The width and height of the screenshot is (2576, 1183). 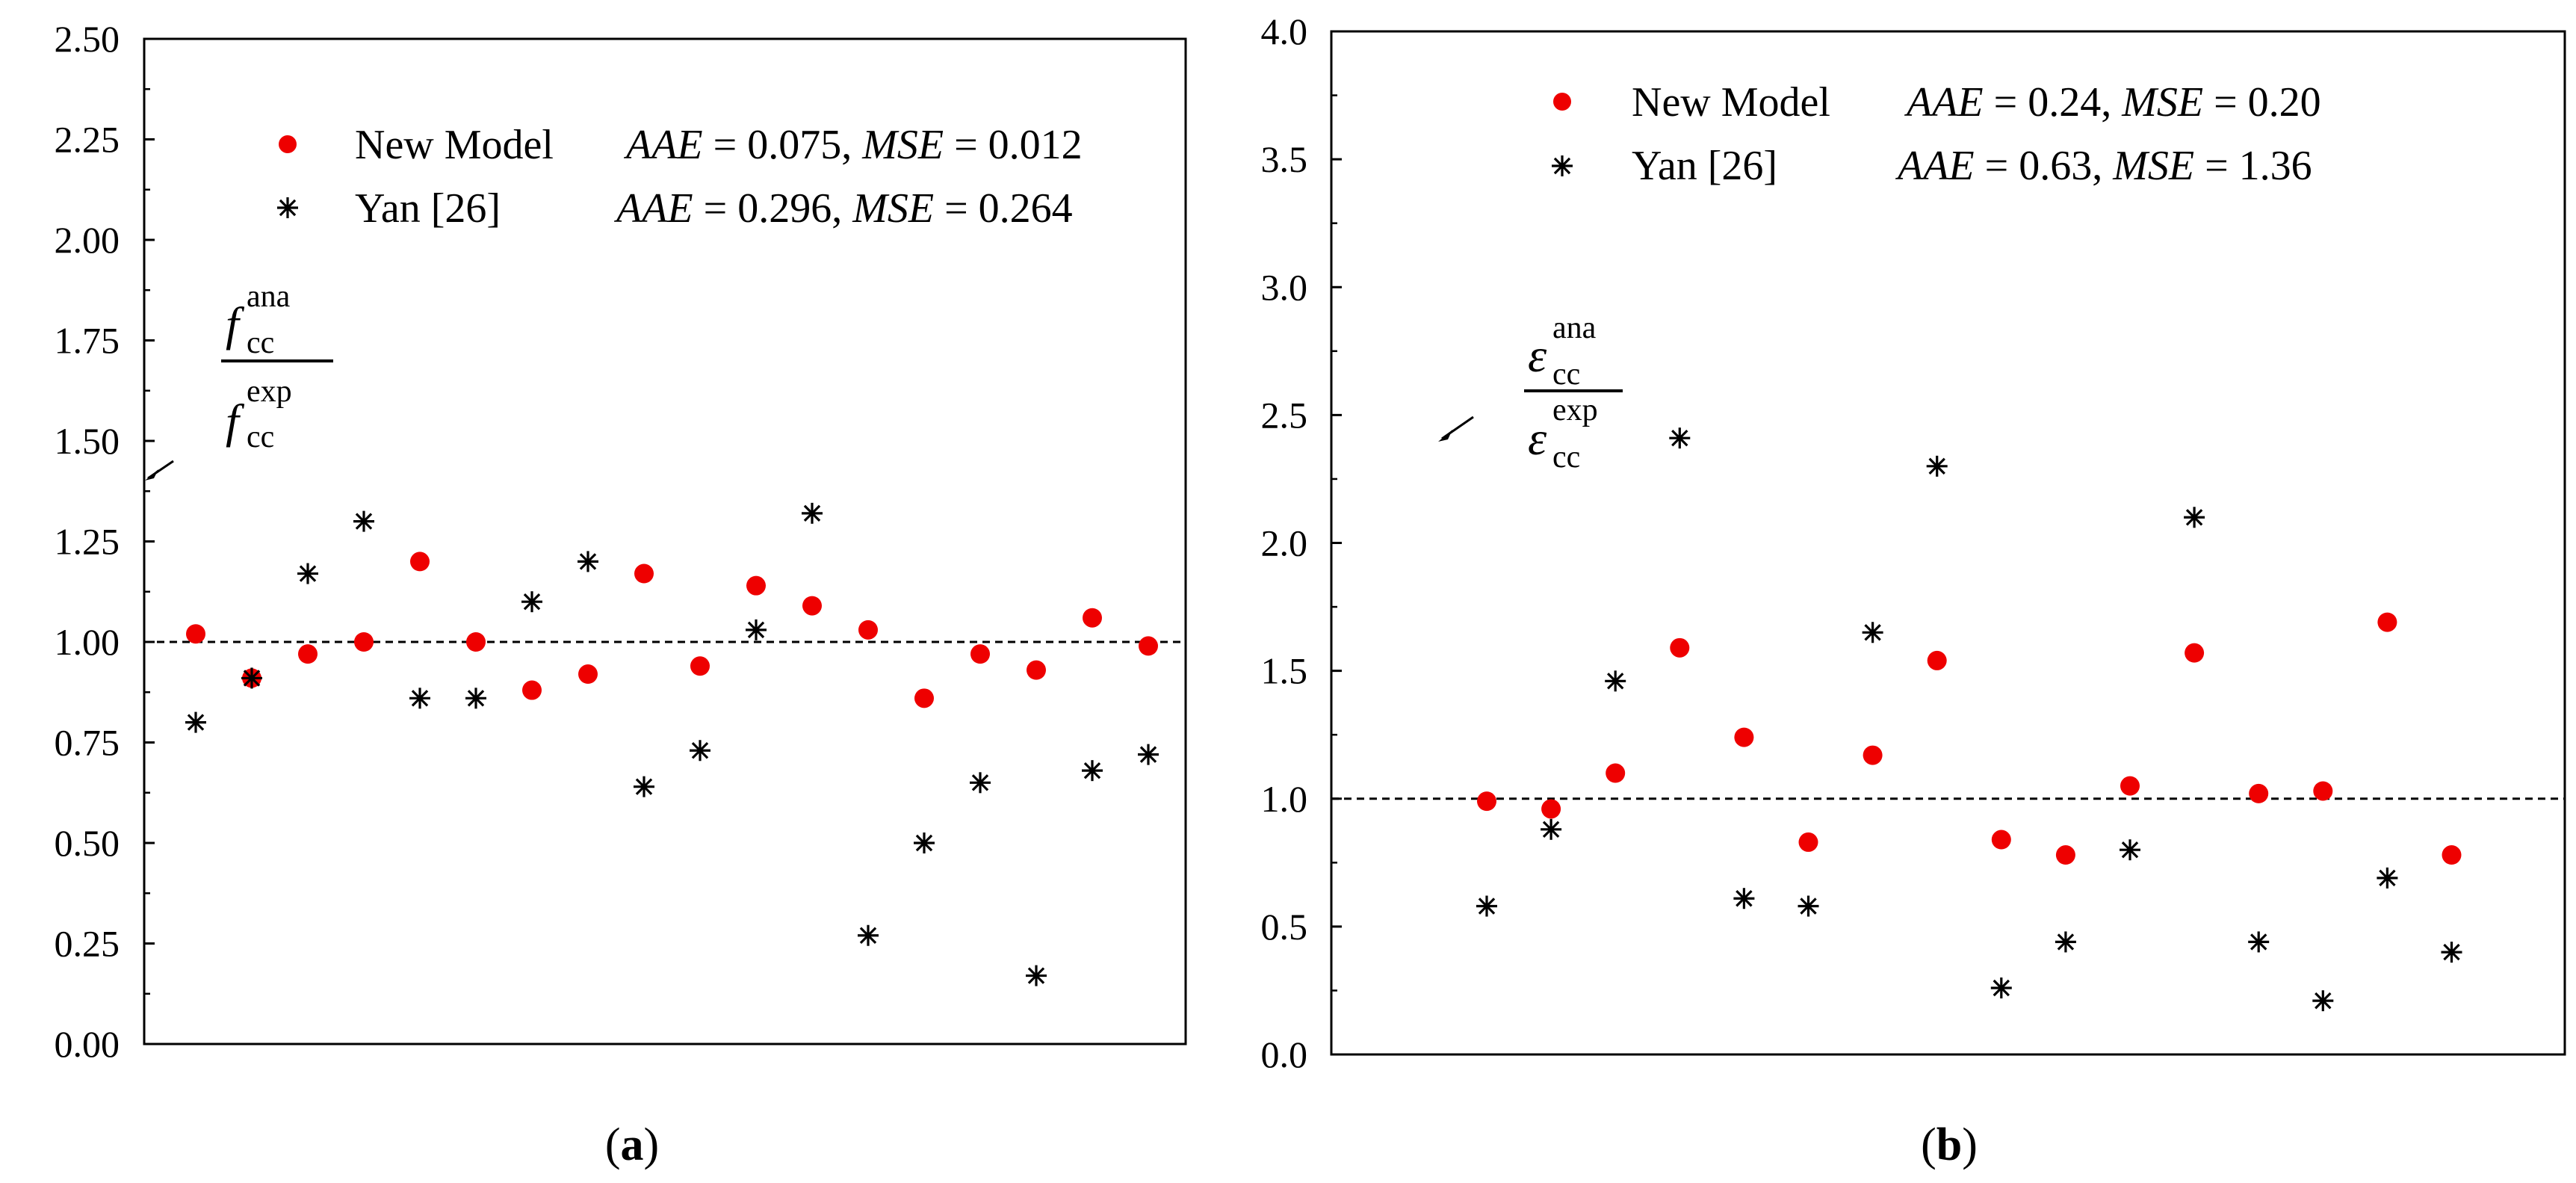 What do you see at coordinates (1537, 438) in the screenshot?
I see `ratio-b-denominator: ε` at bounding box center [1537, 438].